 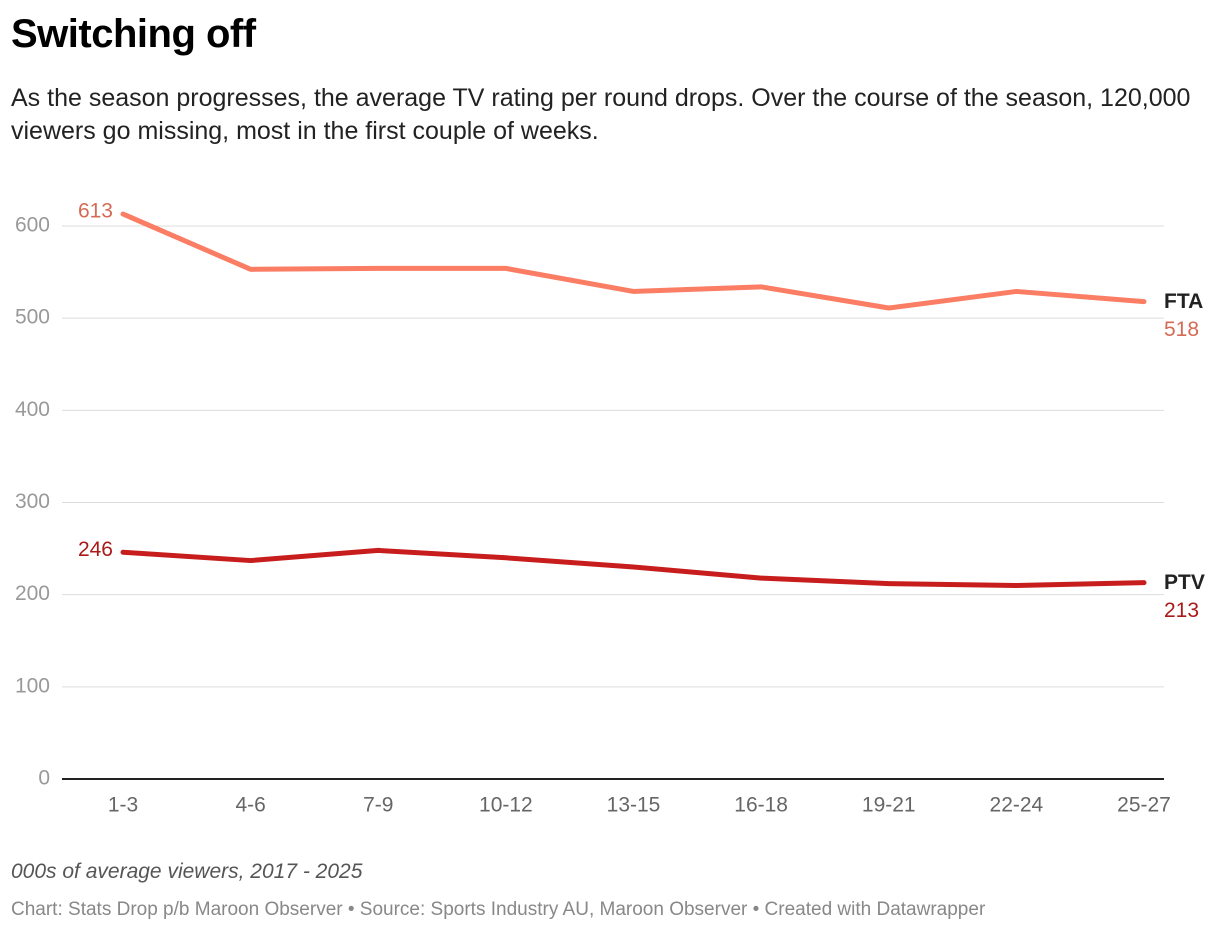 What do you see at coordinates (1144, 805) in the screenshot?
I see `x-tick-label: 25-27` at bounding box center [1144, 805].